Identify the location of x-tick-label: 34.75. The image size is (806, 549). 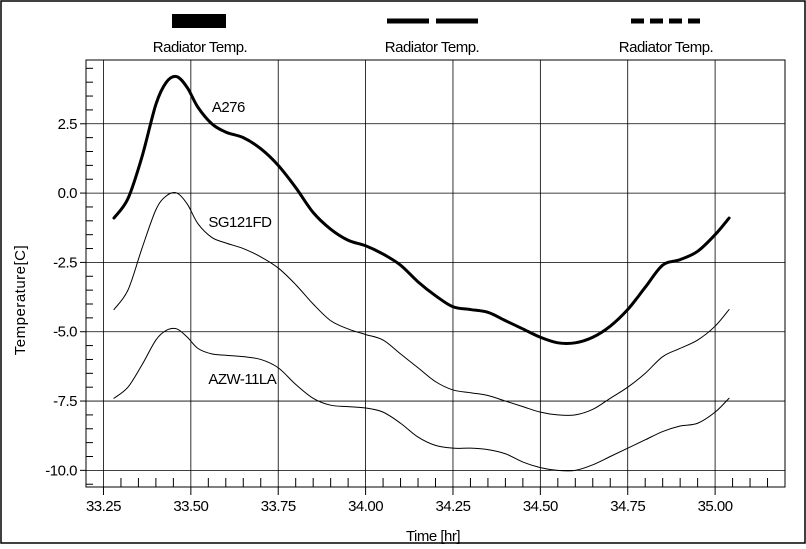
(627, 506).